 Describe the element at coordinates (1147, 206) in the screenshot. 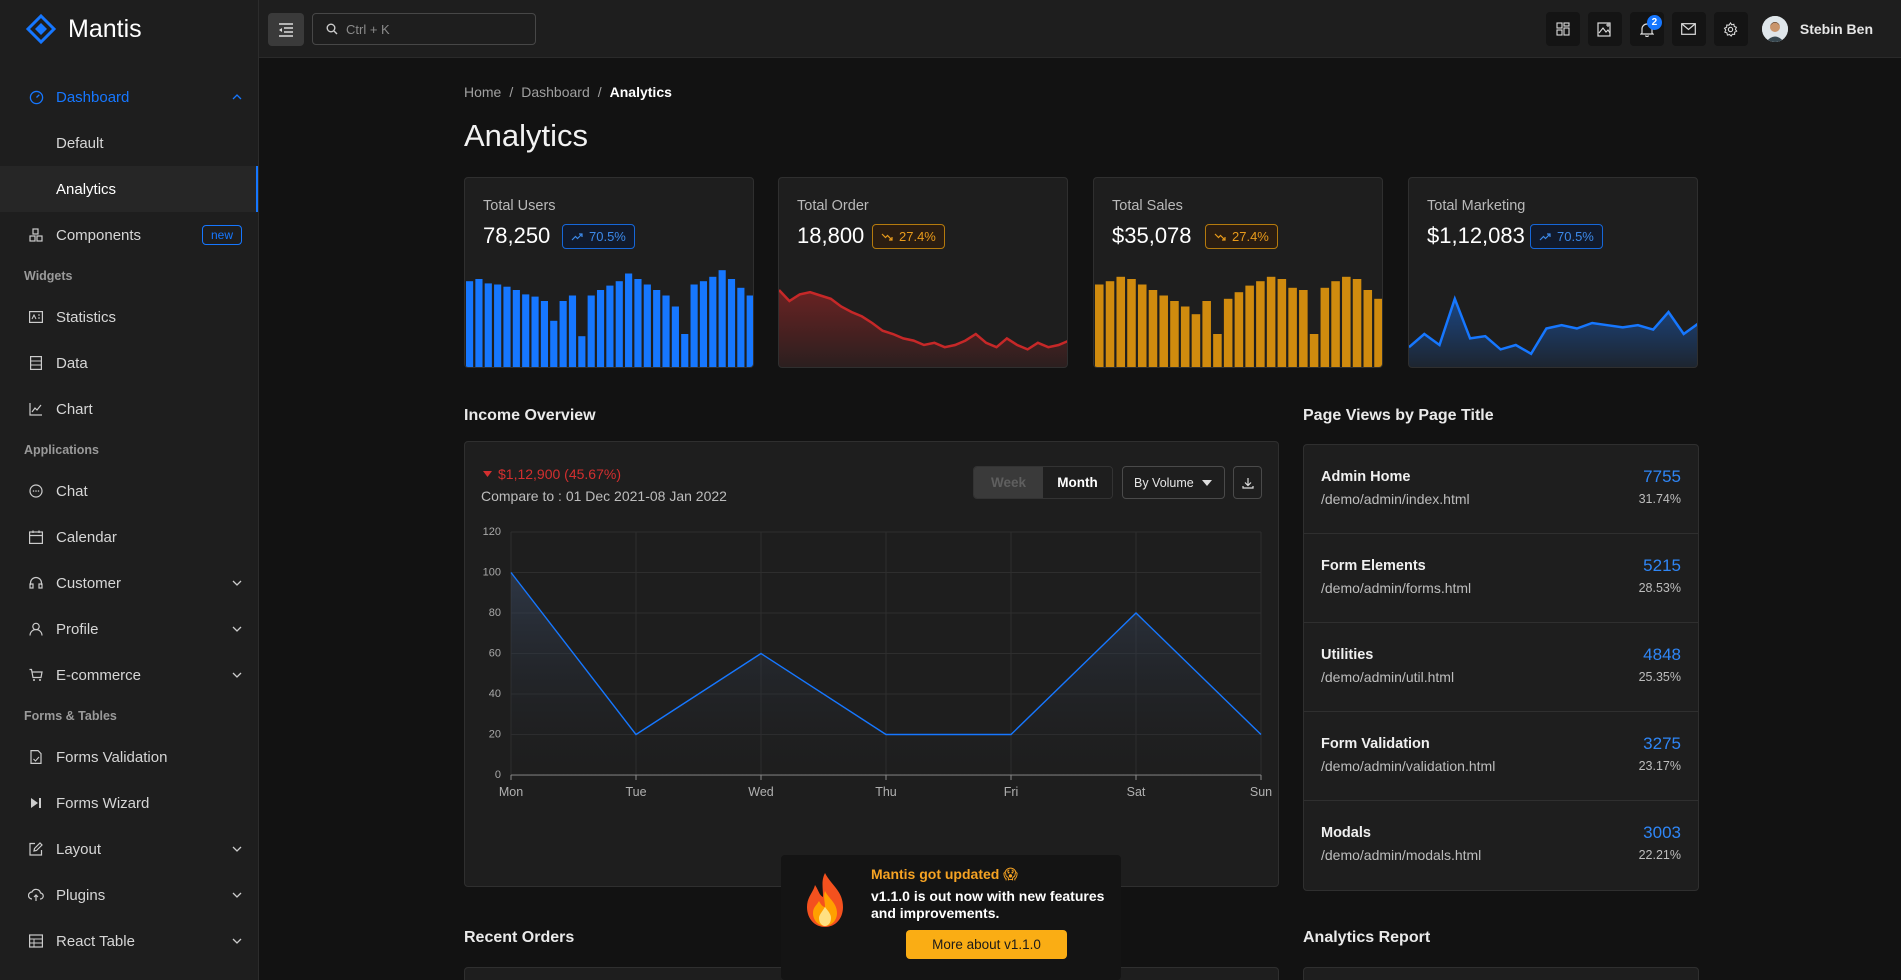

I see `stat-label: Total Sales` at that location.